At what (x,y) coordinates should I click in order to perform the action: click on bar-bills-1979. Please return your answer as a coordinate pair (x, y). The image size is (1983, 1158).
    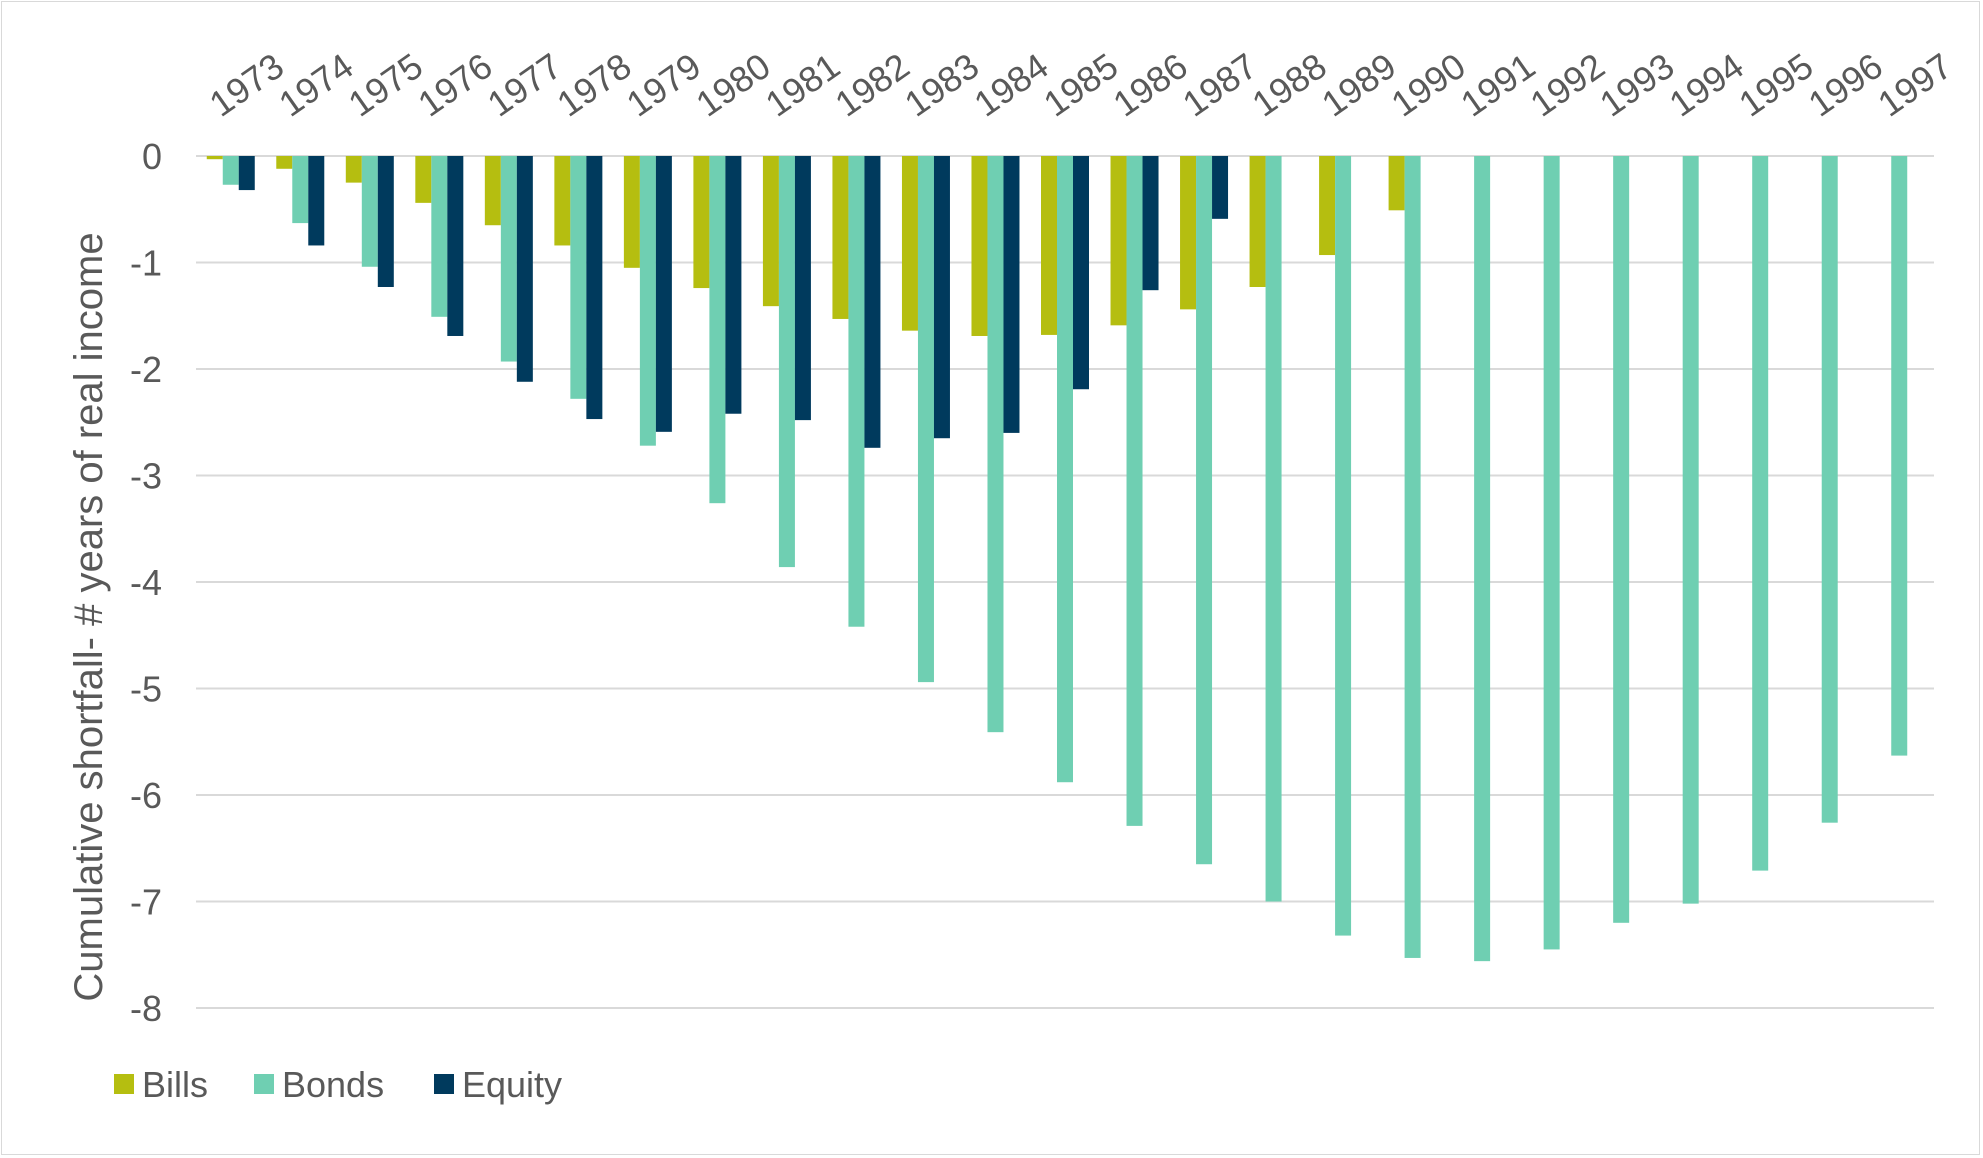
    Looking at the image, I should click on (631, 212).